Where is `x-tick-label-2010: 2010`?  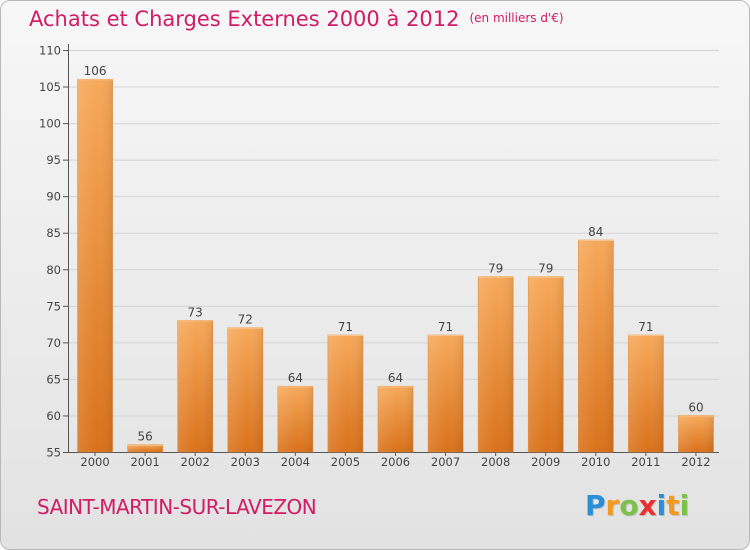 x-tick-label-2010: 2010 is located at coordinates (595, 462).